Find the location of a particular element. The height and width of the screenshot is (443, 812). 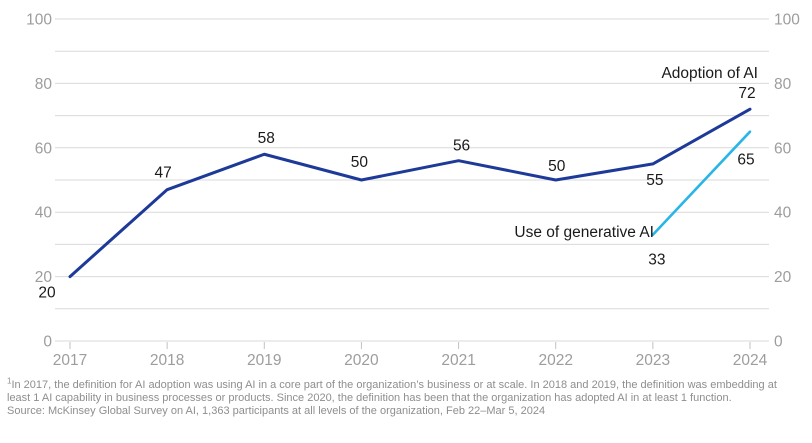

x-axis-label: 2020 is located at coordinates (361, 360).